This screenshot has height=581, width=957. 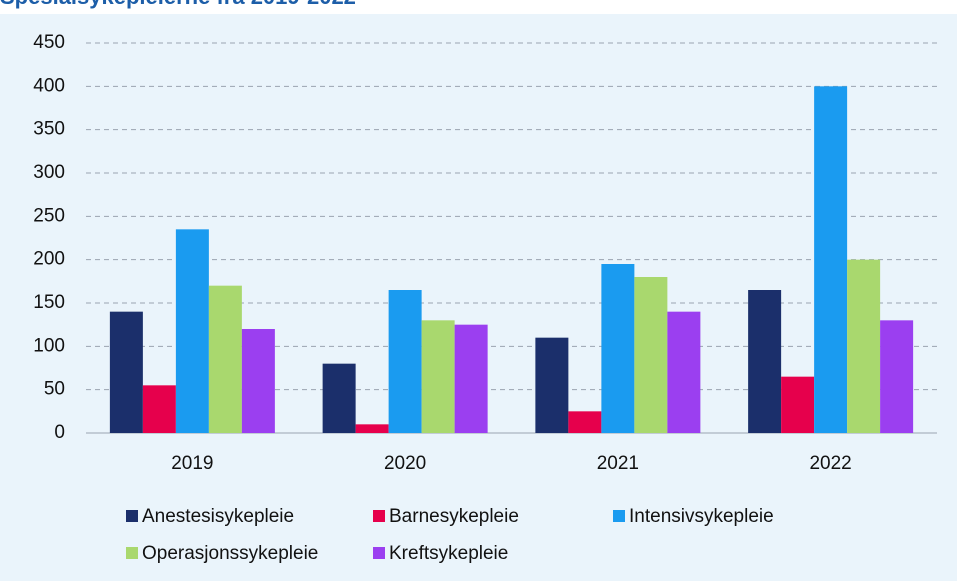 What do you see at coordinates (405, 463) in the screenshot?
I see `x-tick-label: 2020` at bounding box center [405, 463].